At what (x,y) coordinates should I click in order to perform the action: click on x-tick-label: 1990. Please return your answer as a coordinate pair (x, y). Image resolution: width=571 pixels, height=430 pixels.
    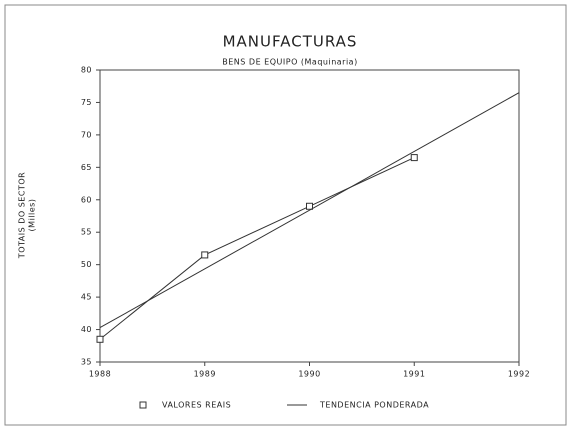
    Looking at the image, I should click on (309, 374).